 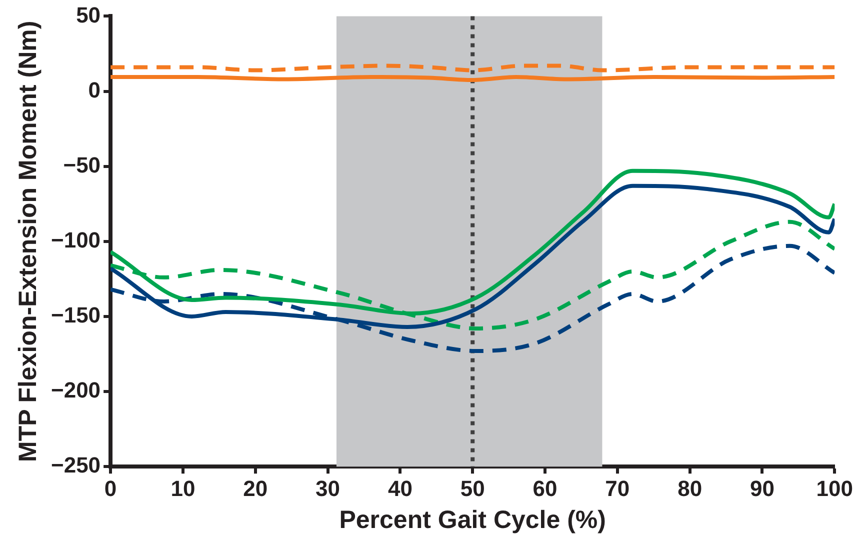 I want to click on x-tick-label: 70, so click(x=617, y=488).